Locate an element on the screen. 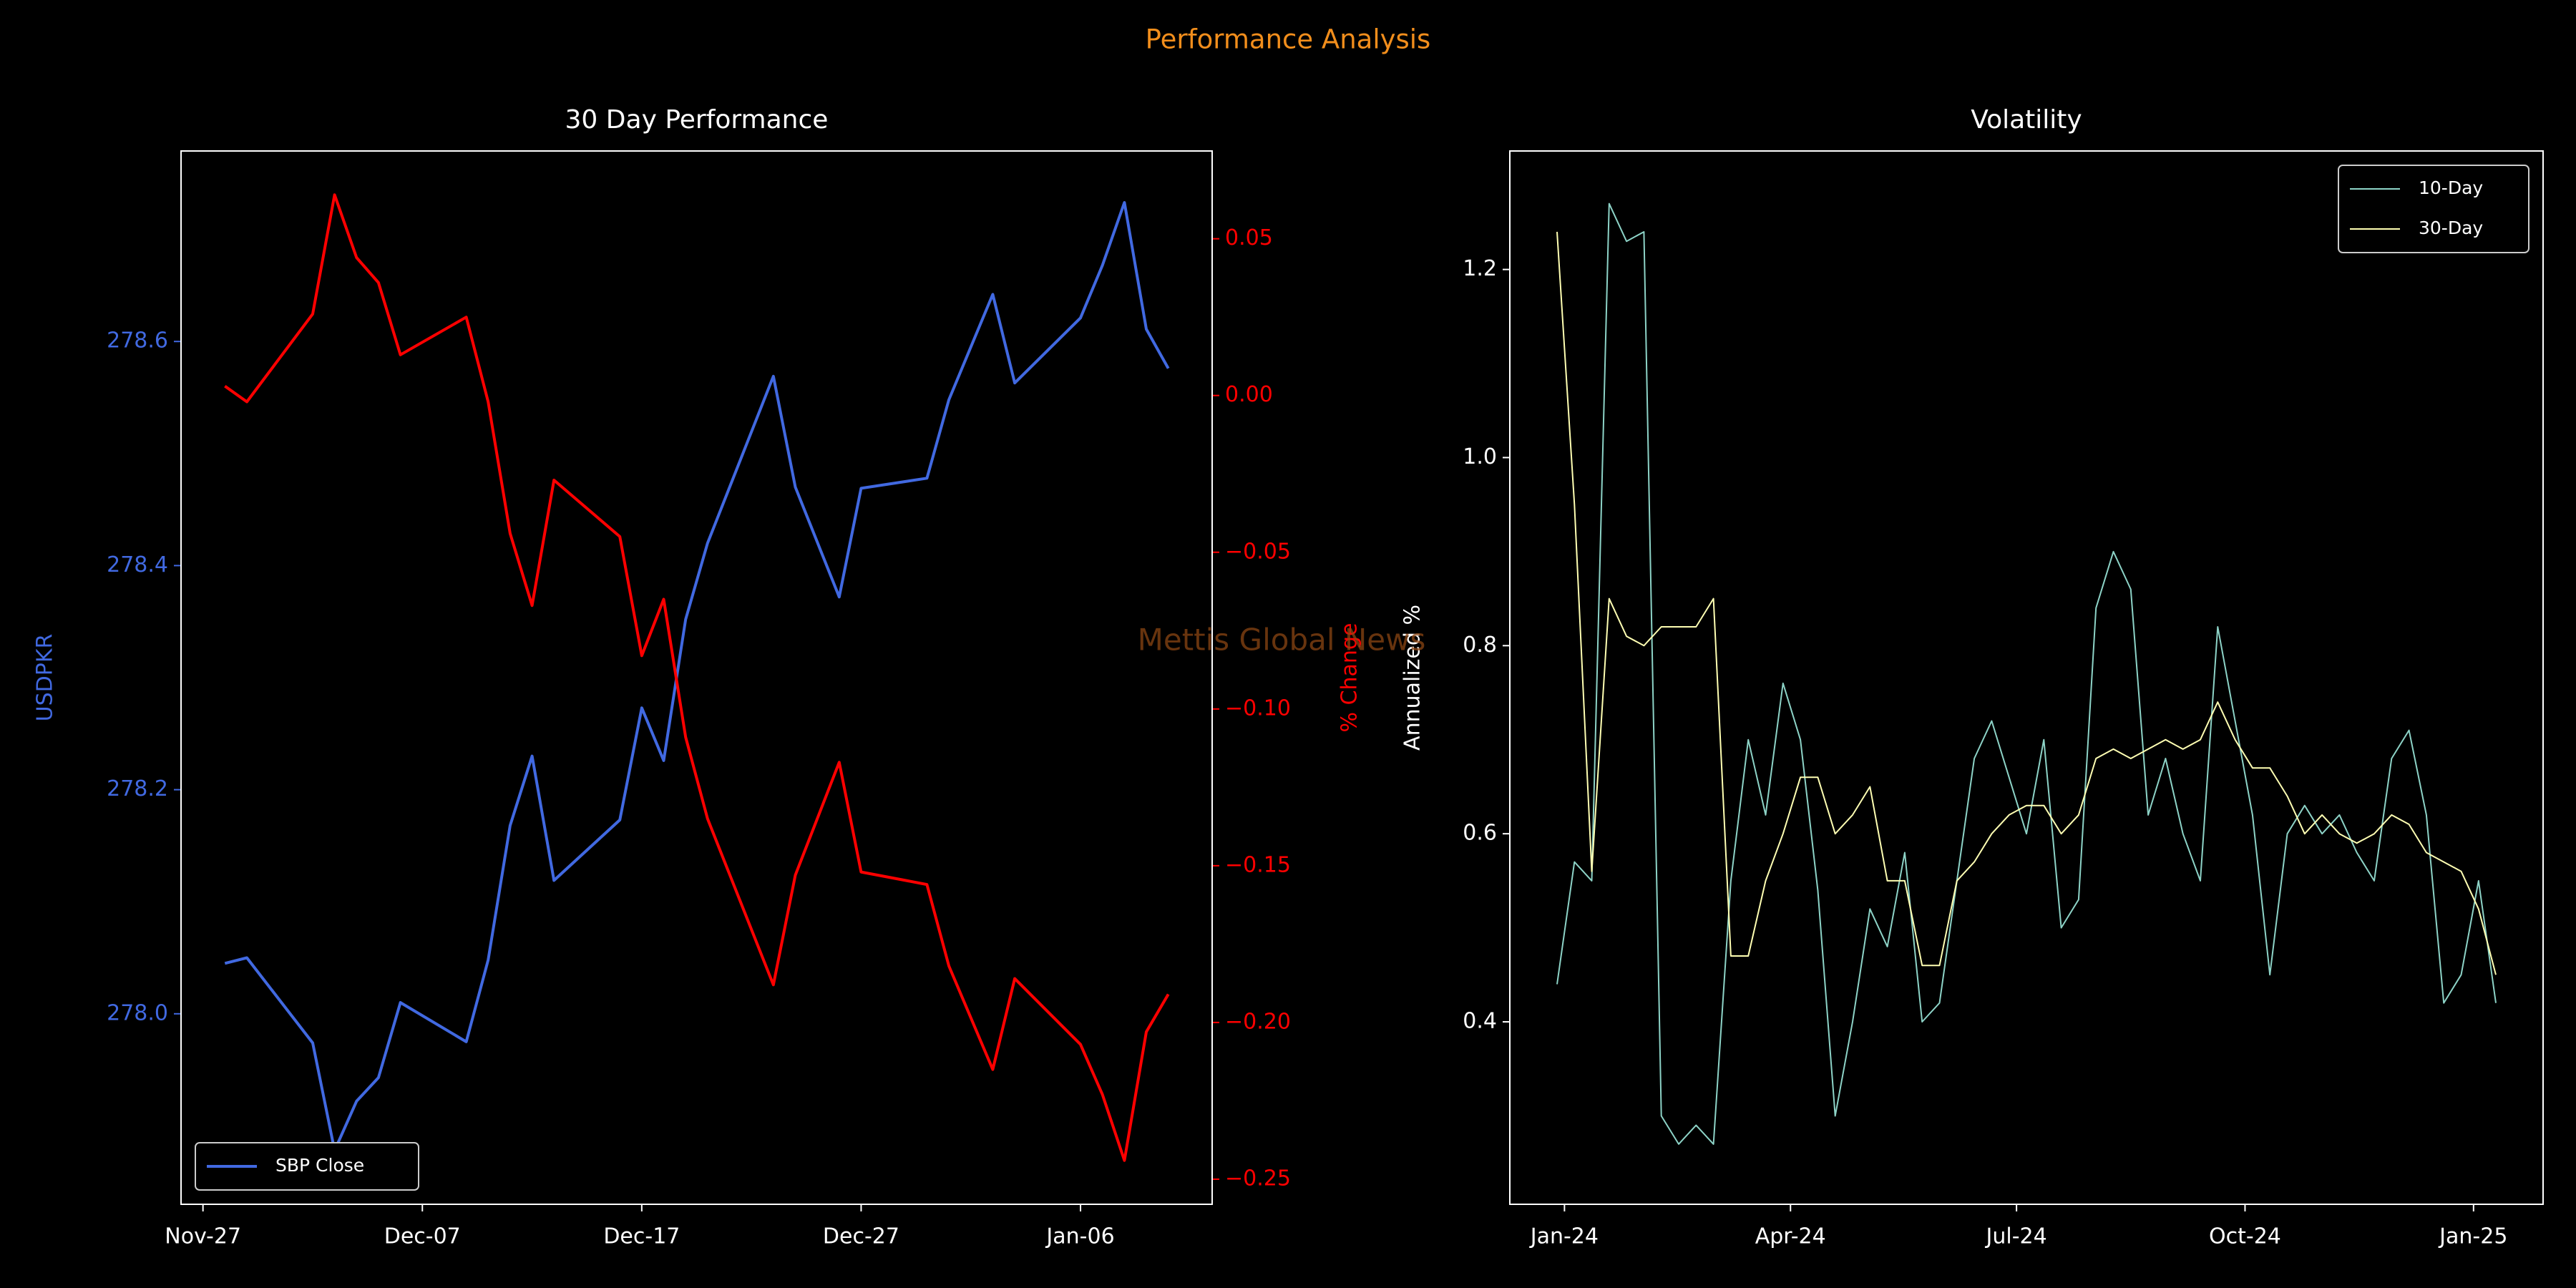 The height and width of the screenshot is (1288, 2576). y-axis-label: USDPKR is located at coordinates (45, 678).